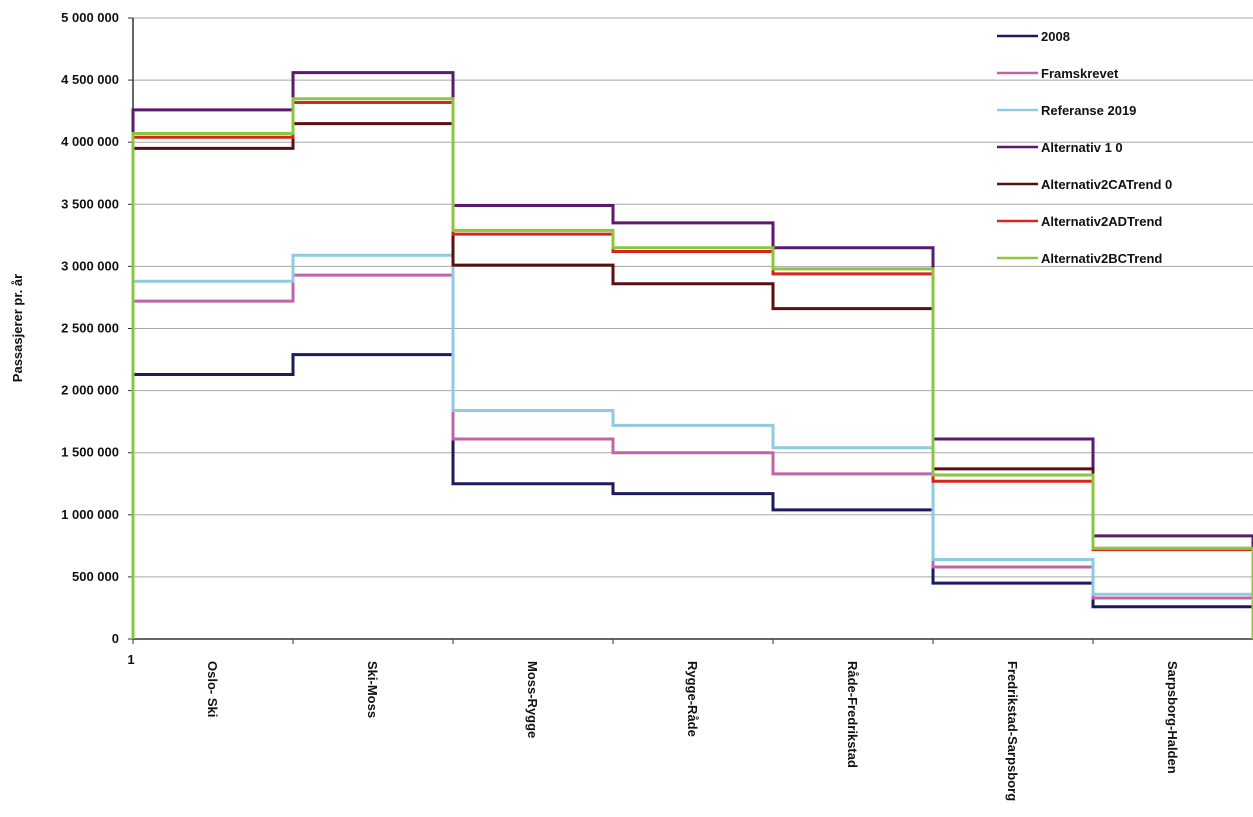 Image resolution: width=1253 pixels, height=817 pixels. What do you see at coordinates (90, 514) in the screenshot?
I see `y-tick-label: 1 000 000` at bounding box center [90, 514].